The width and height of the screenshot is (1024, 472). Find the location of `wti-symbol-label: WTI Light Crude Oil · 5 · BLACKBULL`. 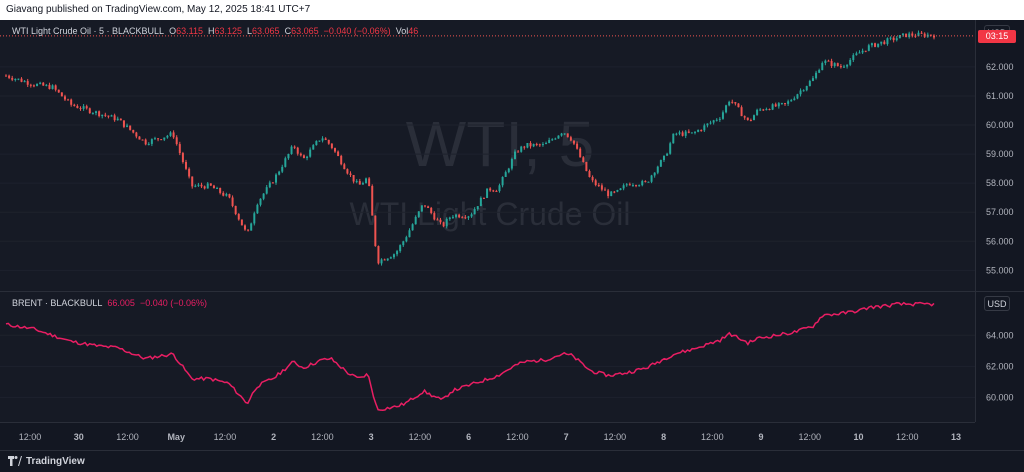

wti-symbol-label: WTI Light Crude Oil · 5 · BLACKBULL is located at coordinates (88, 31).